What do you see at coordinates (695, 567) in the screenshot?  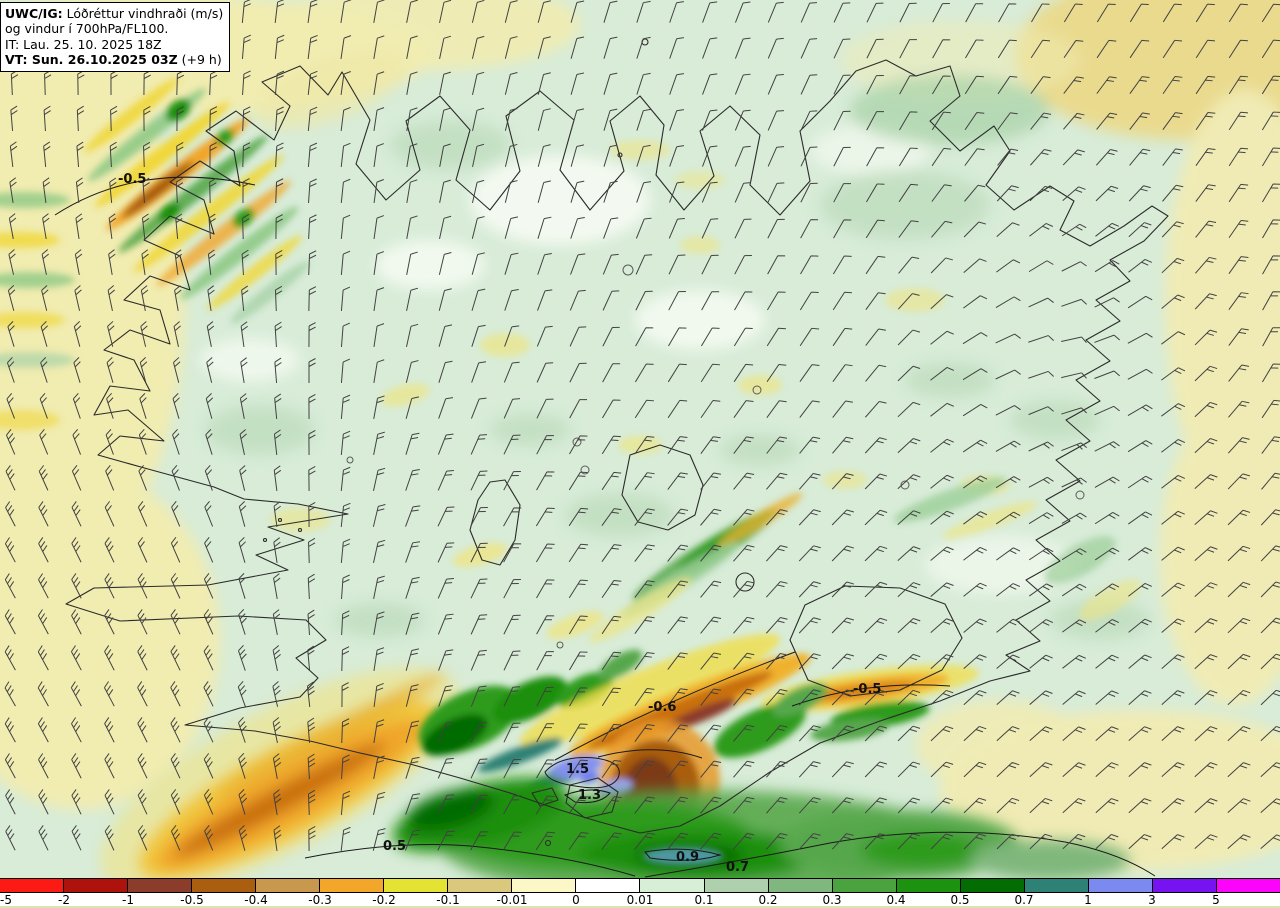 I see `central-streaks` at bounding box center [695, 567].